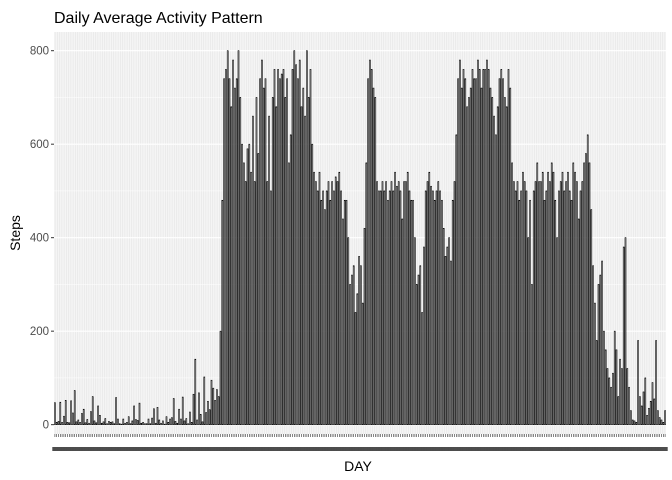 The height and width of the screenshot is (480, 672). What do you see at coordinates (46, 426) in the screenshot?
I see `y-tick-label: 0` at bounding box center [46, 426].